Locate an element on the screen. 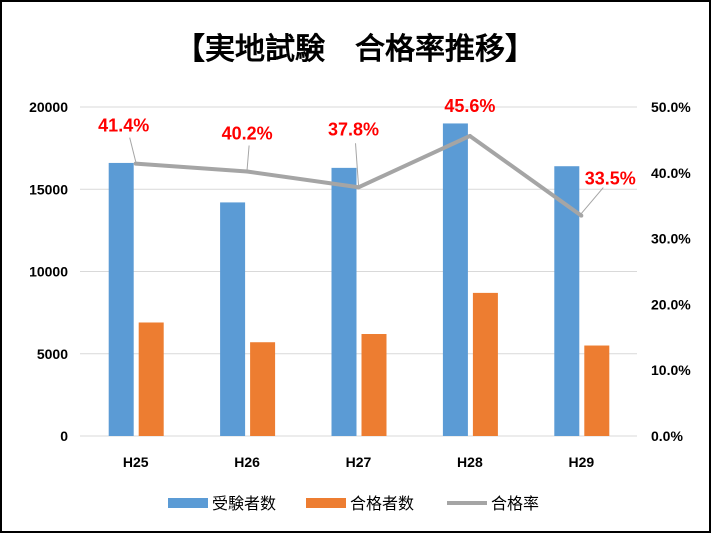 Image resolution: width=711 pixels, height=533 pixels. left-tick-label: 10000 is located at coordinates (48, 272).